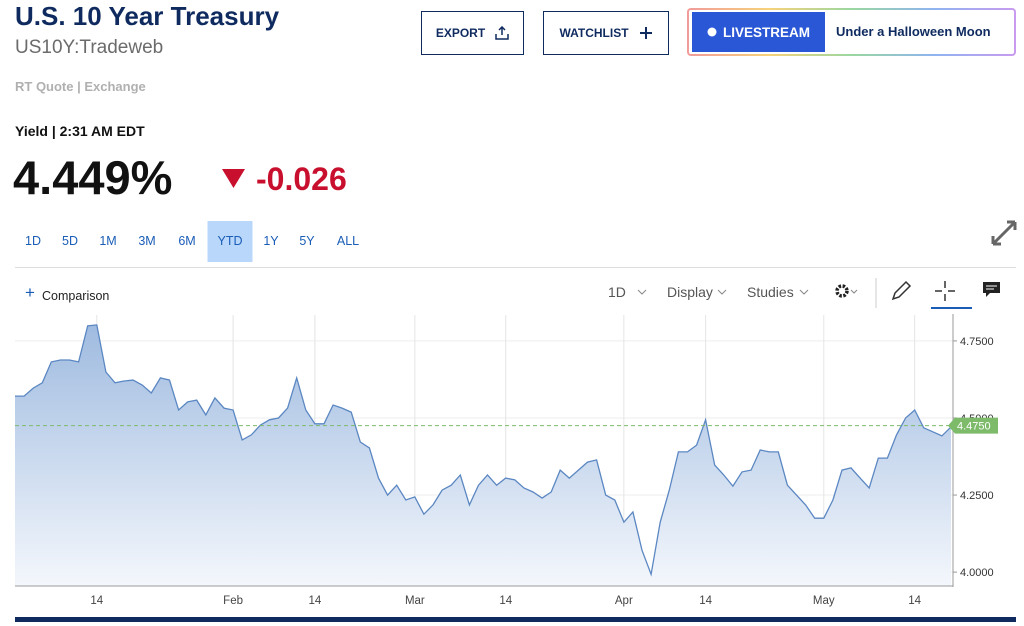 This screenshot has height=626, width=1024. I want to click on y-tick-label: 4.7500, so click(977, 342).